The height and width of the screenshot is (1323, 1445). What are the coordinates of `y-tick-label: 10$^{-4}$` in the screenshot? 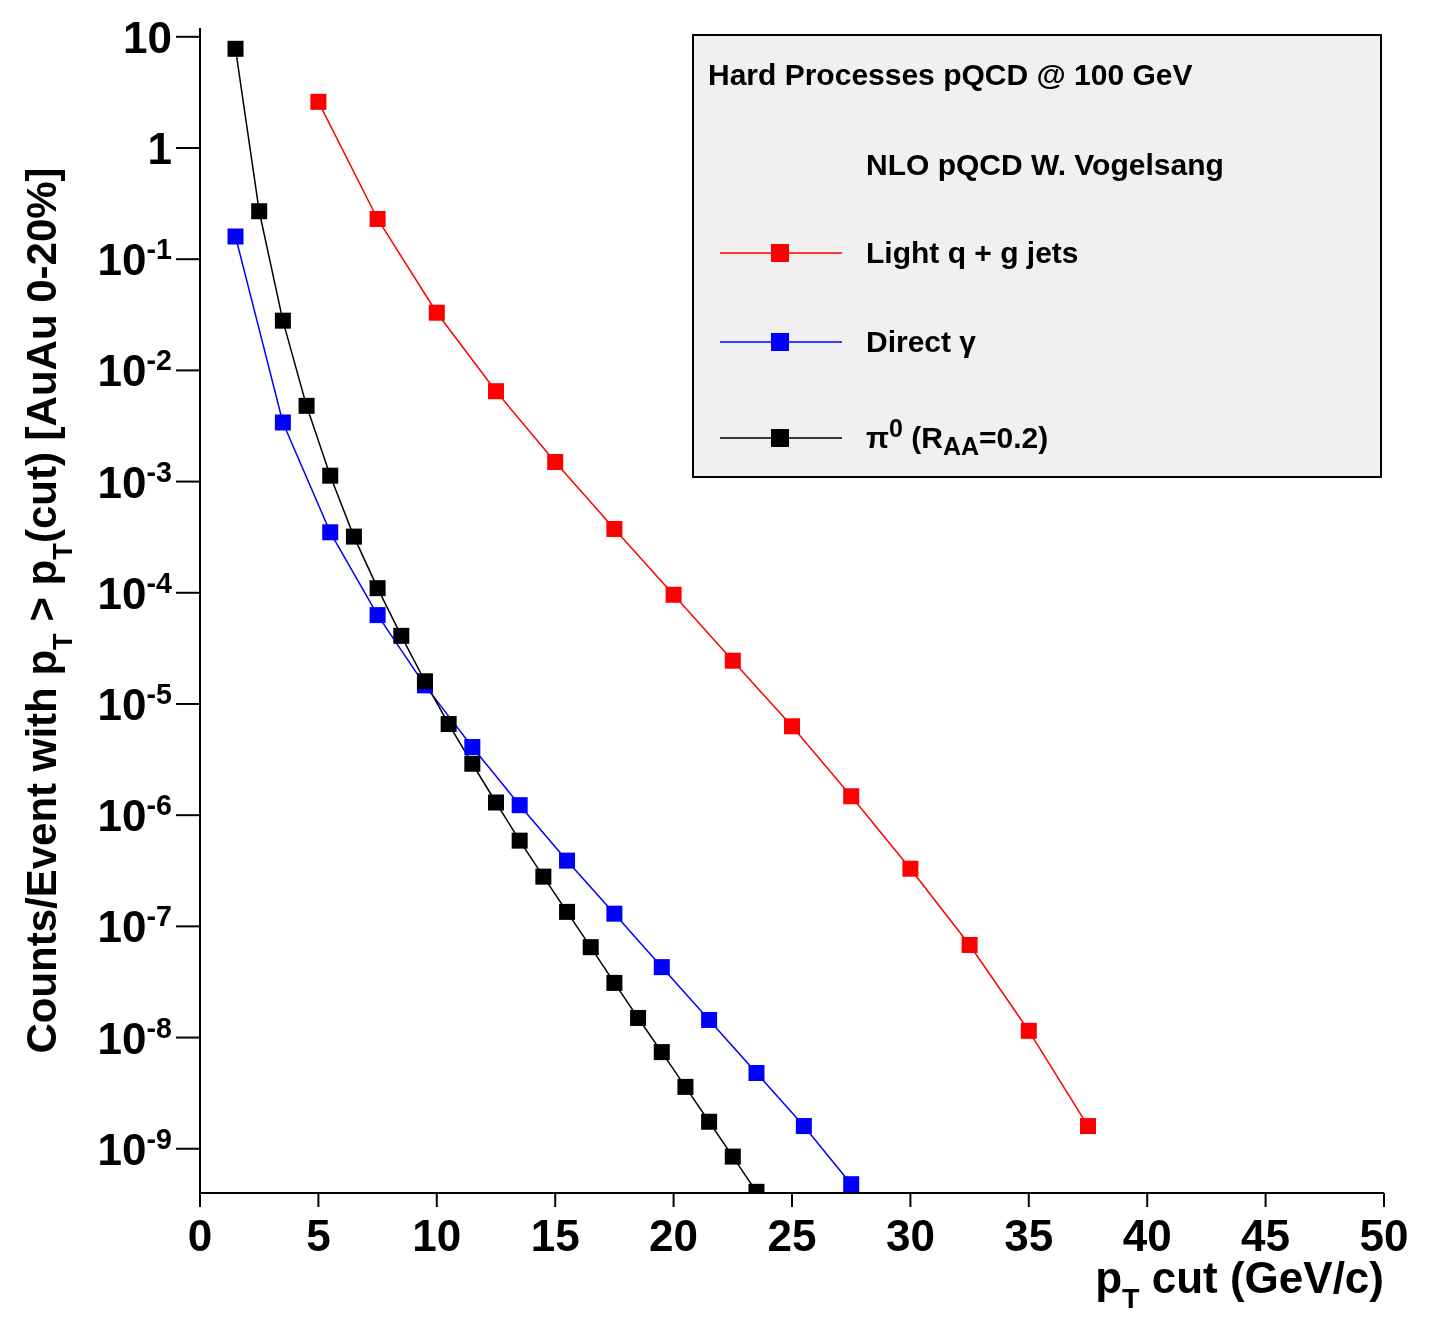 It's located at (135, 592).